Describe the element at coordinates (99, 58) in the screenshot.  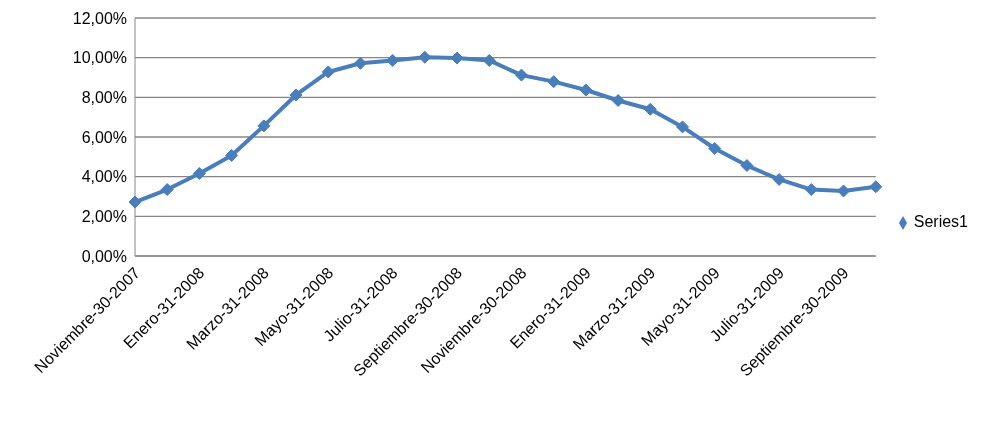
I see `y-tick-label: 10,00%` at that location.